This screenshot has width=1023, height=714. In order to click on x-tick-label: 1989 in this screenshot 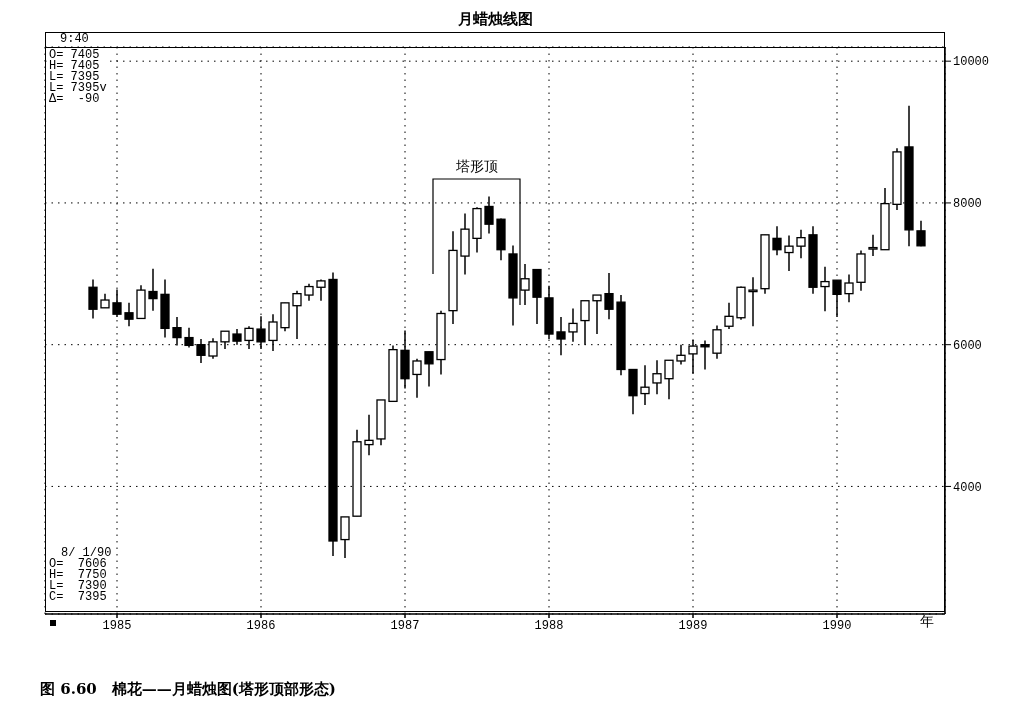, I will do `click(693, 625)`.